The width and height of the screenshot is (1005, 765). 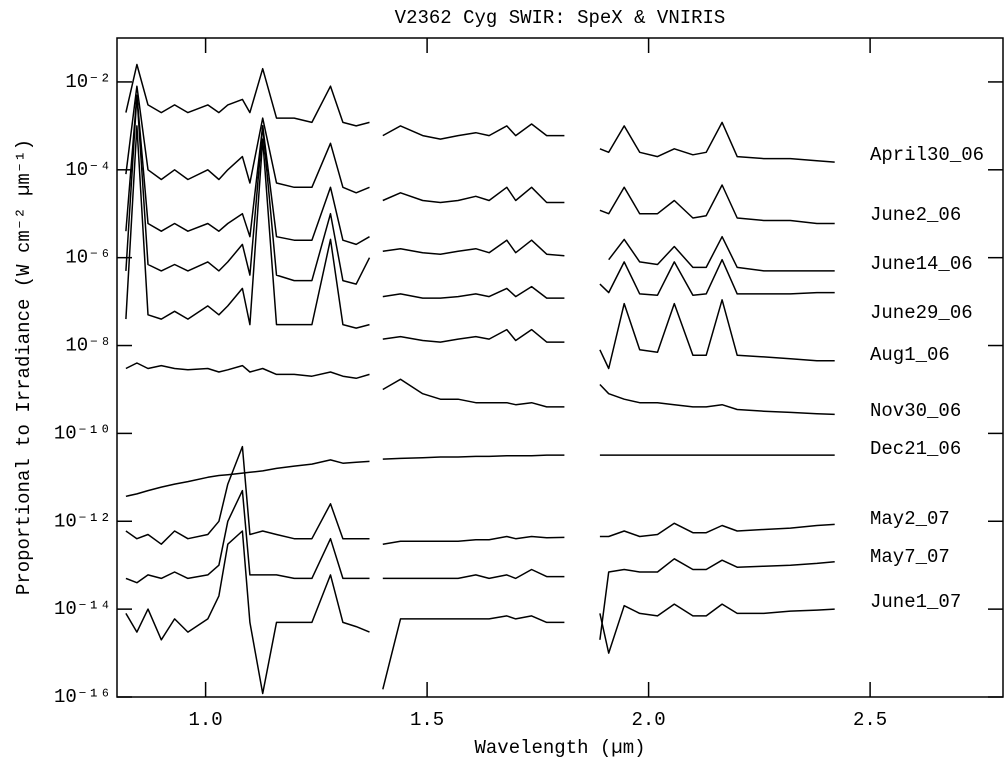 I want to click on series-label: June1_07, so click(x=915, y=602).